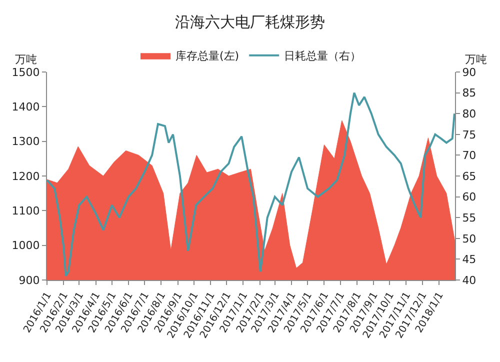 This screenshot has width=500, height=362. I want to click on y2-tick-label: 50, so click(469, 239).